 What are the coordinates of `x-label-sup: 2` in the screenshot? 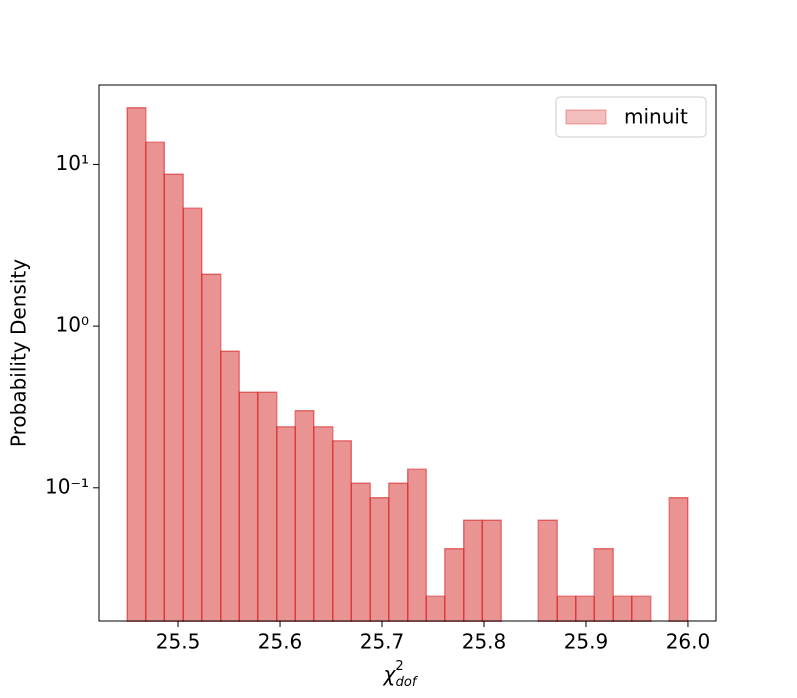 It's located at (399, 666).